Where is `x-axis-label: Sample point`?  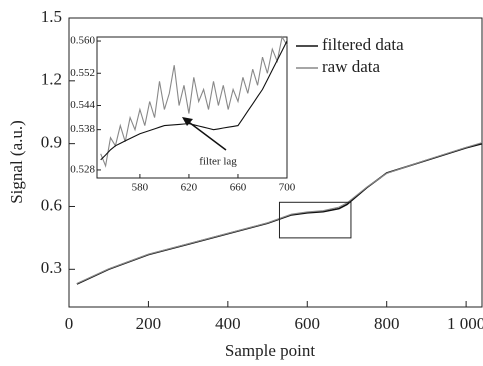 x-axis-label: Sample point is located at coordinates (270, 350).